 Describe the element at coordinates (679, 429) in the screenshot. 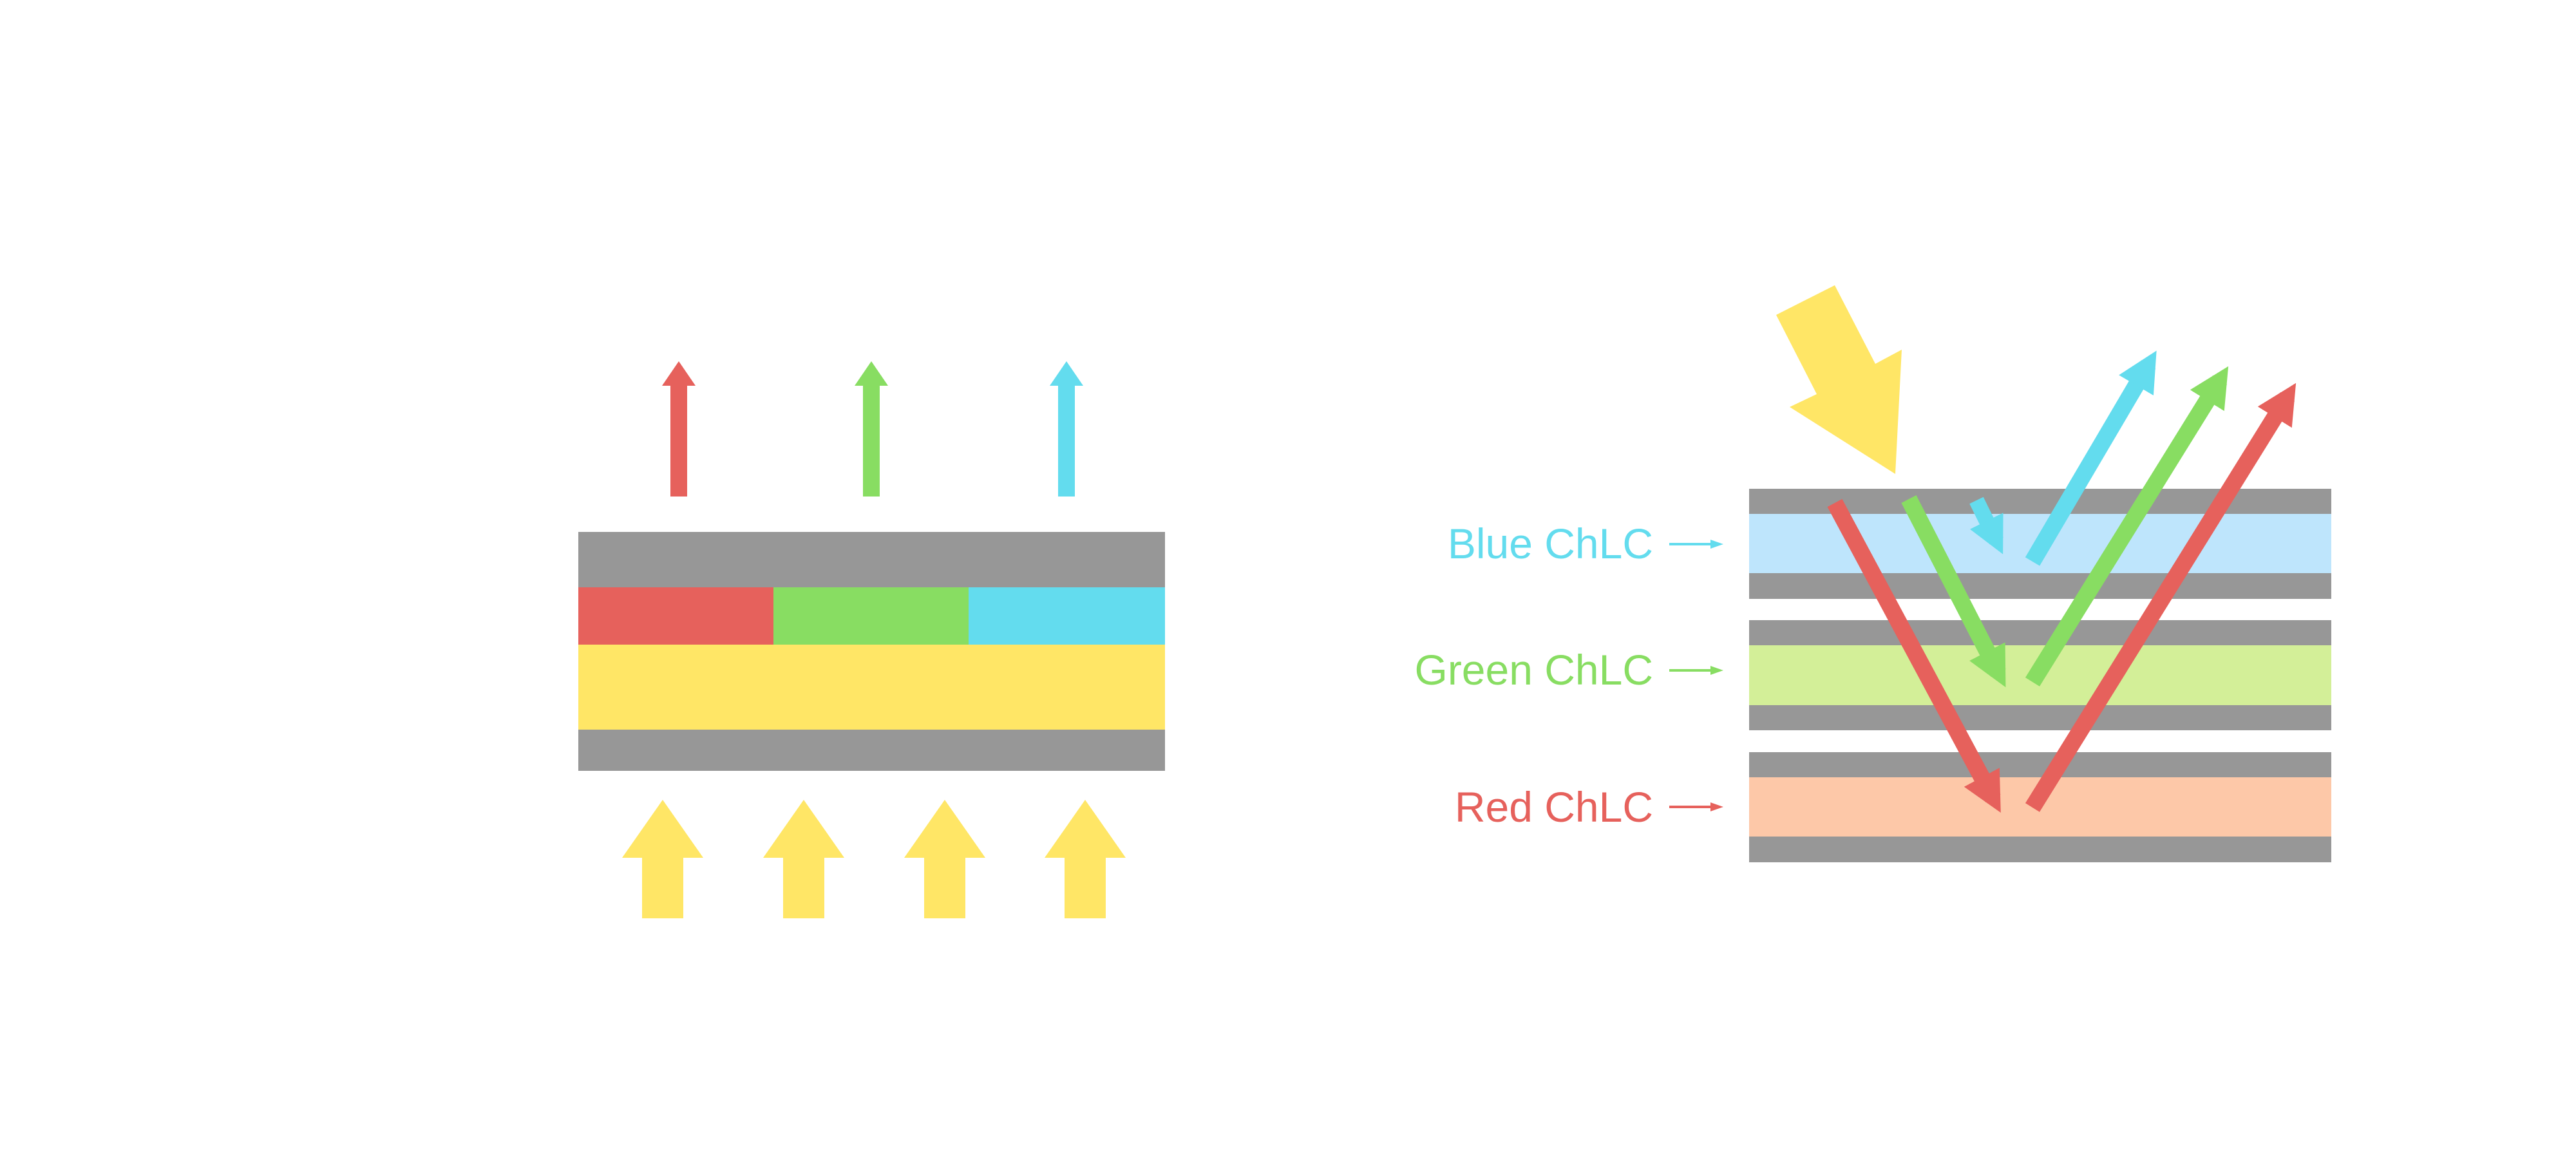

I see `red-up-arrow-icon` at that location.